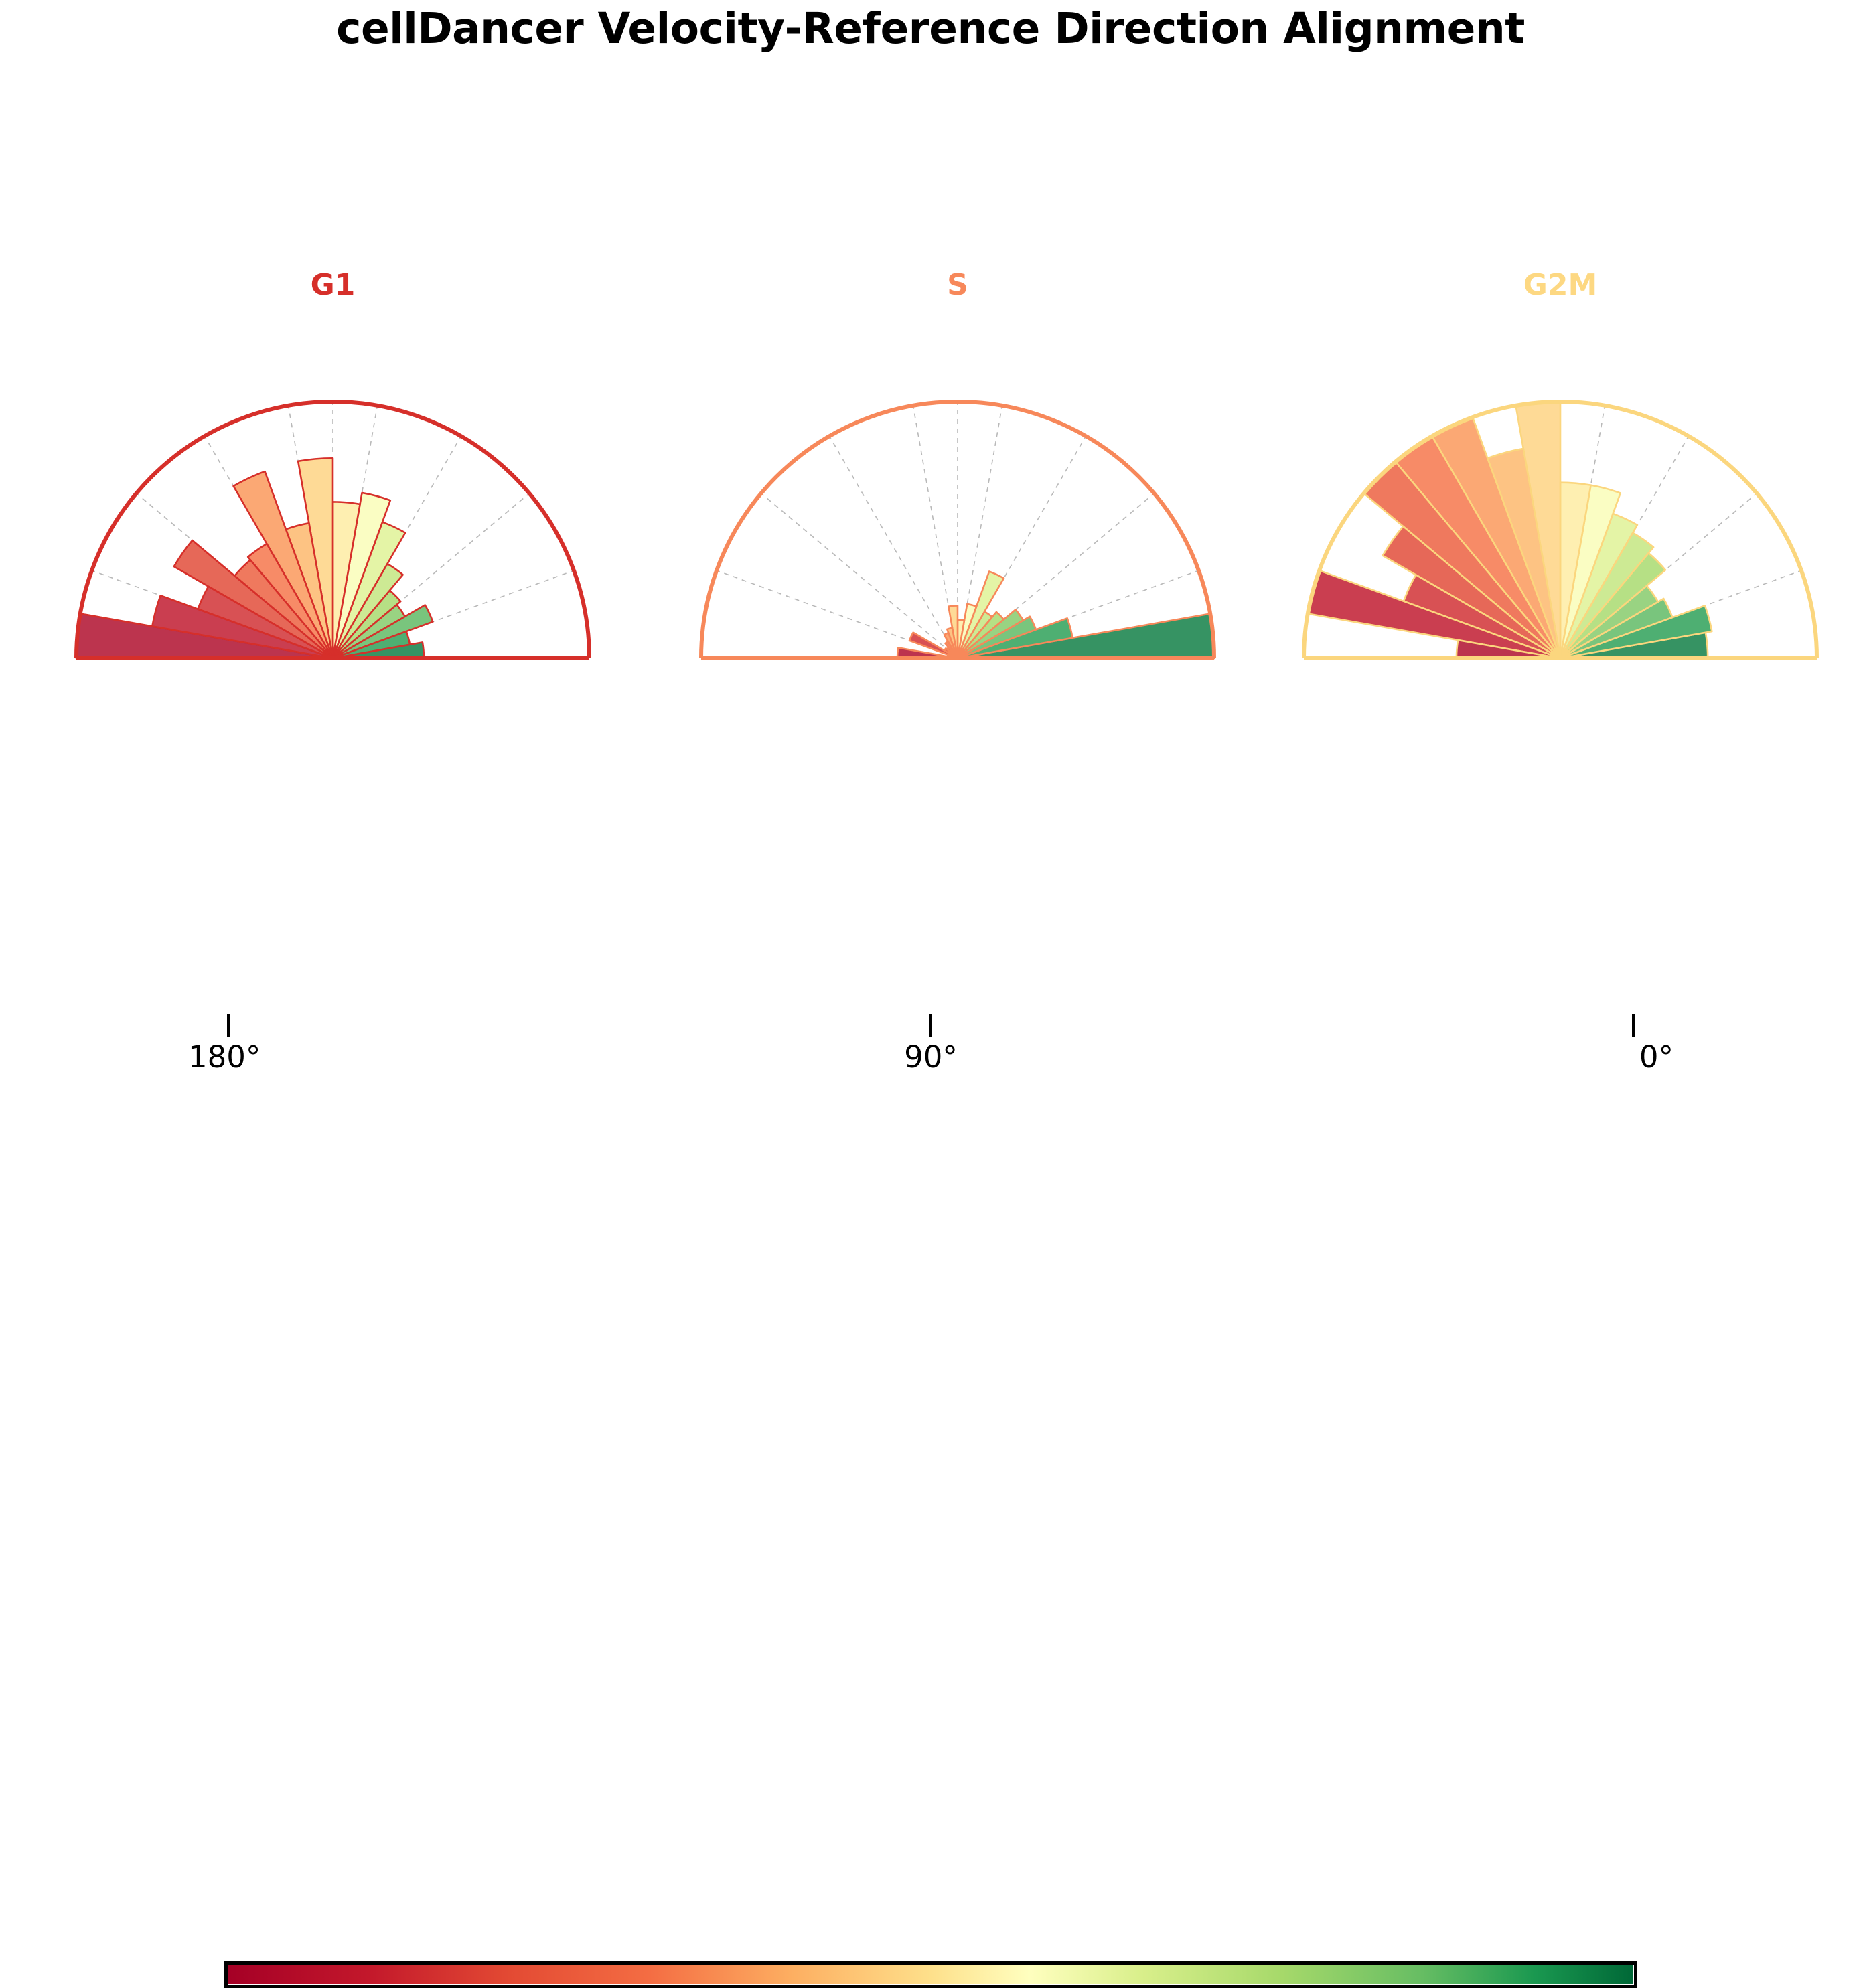 The image size is (1861, 1988). I want to click on rose-plot-g2m, so click(1560, 530).